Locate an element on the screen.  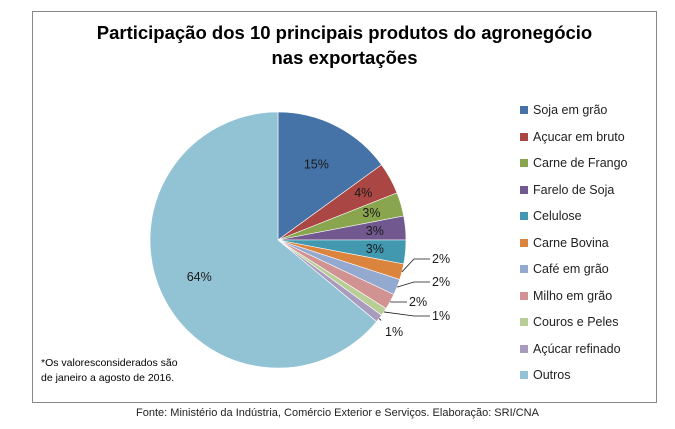
legend-item-celulose: Celulose is located at coordinates (587, 216).